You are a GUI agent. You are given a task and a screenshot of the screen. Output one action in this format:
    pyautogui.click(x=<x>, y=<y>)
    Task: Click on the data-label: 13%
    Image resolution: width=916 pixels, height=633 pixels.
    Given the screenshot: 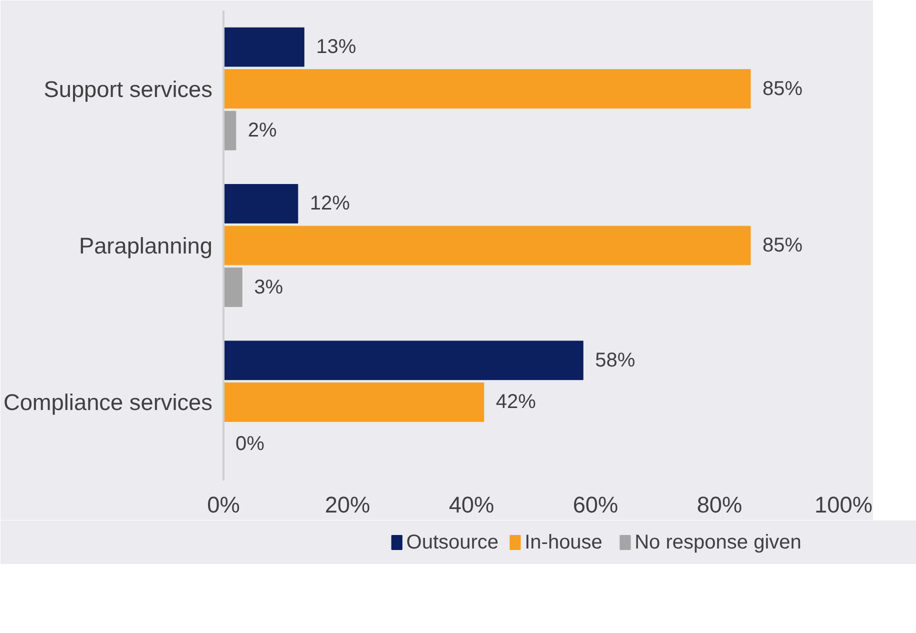 What is the action you would take?
    pyautogui.click(x=336, y=47)
    